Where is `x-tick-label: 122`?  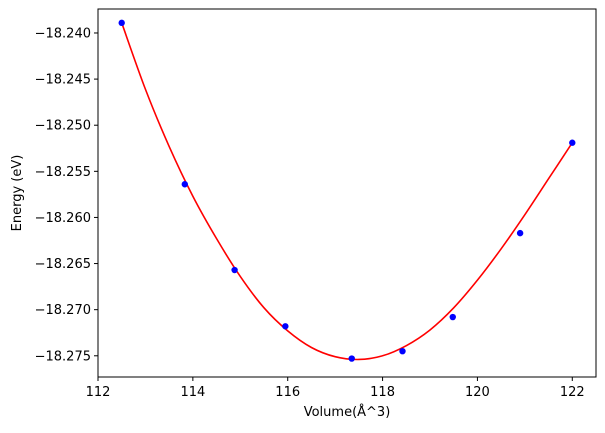
x-tick-label: 122 is located at coordinates (572, 392).